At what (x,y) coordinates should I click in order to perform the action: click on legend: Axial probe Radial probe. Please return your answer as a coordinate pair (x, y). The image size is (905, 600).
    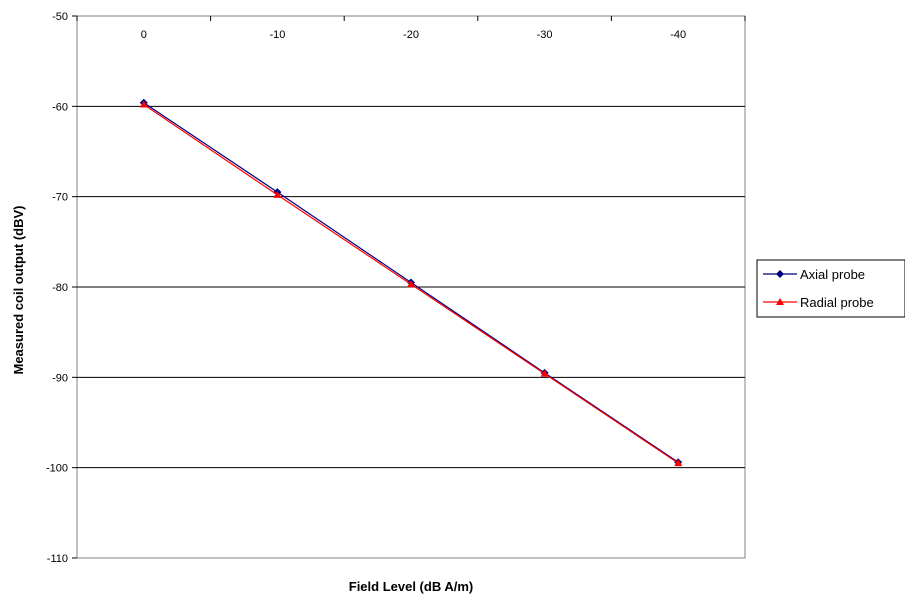
    Looking at the image, I should click on (830, 288).